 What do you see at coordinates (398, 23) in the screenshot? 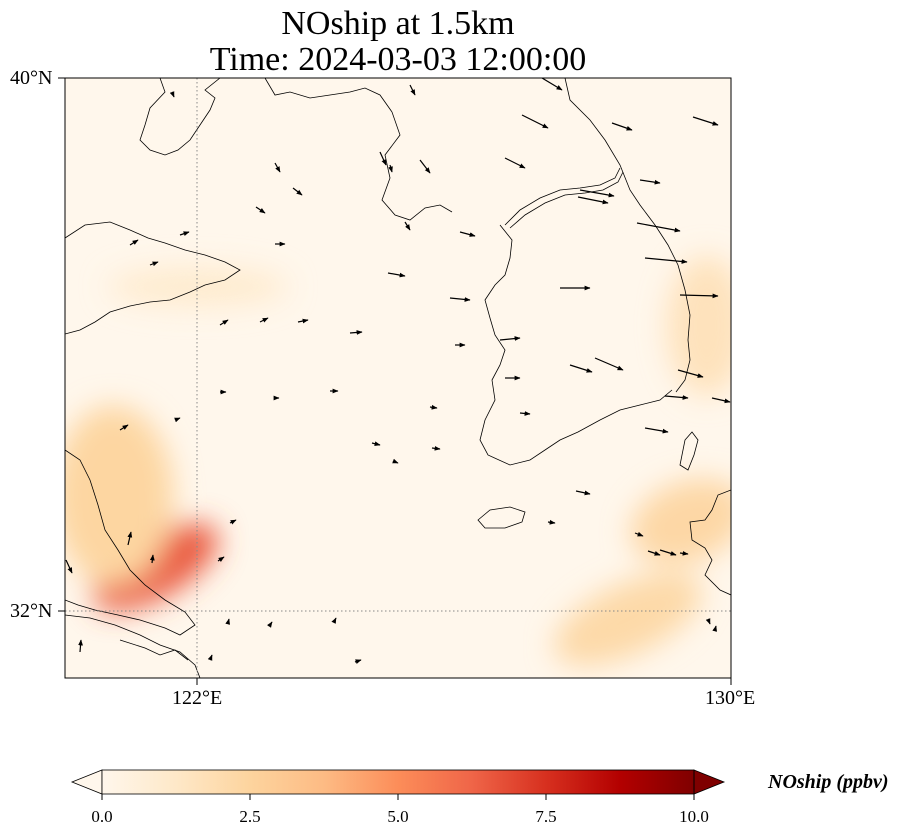
I see `map-title: NOship at 1.5km` at bounding box center [398, 23].